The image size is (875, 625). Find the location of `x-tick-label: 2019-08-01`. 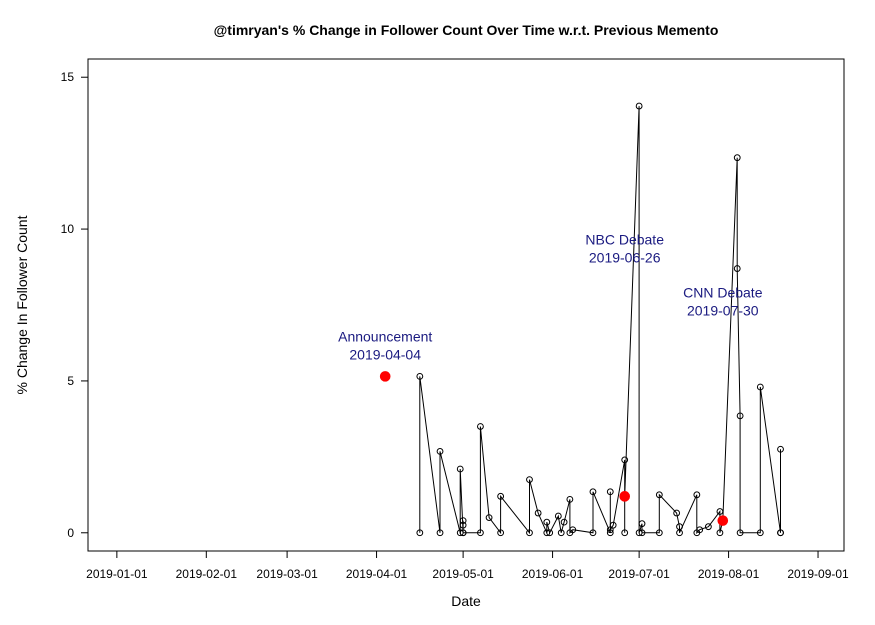

x-tick-label: 2019-08-01 is located at coordinates (729, 574).